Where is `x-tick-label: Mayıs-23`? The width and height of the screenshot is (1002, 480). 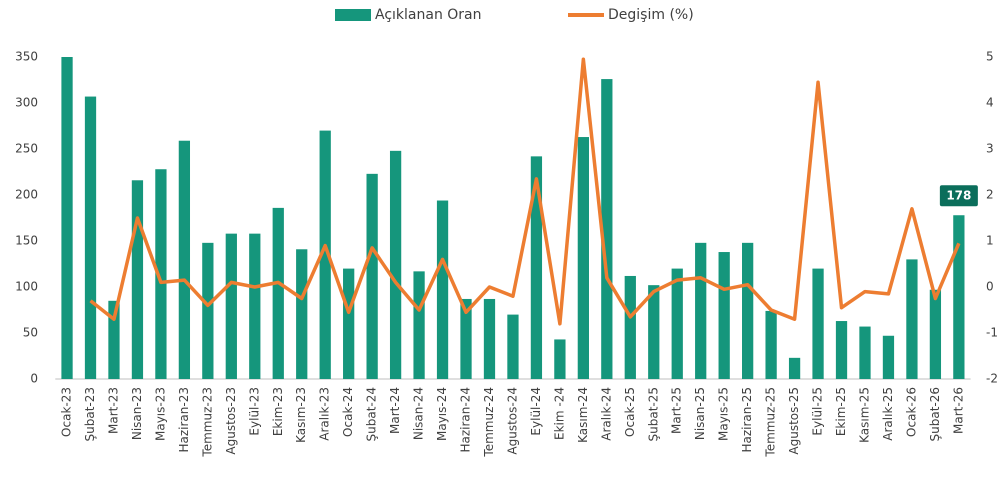 x-tick-label: Mayıs-23 is located at coordinates (160, 414).